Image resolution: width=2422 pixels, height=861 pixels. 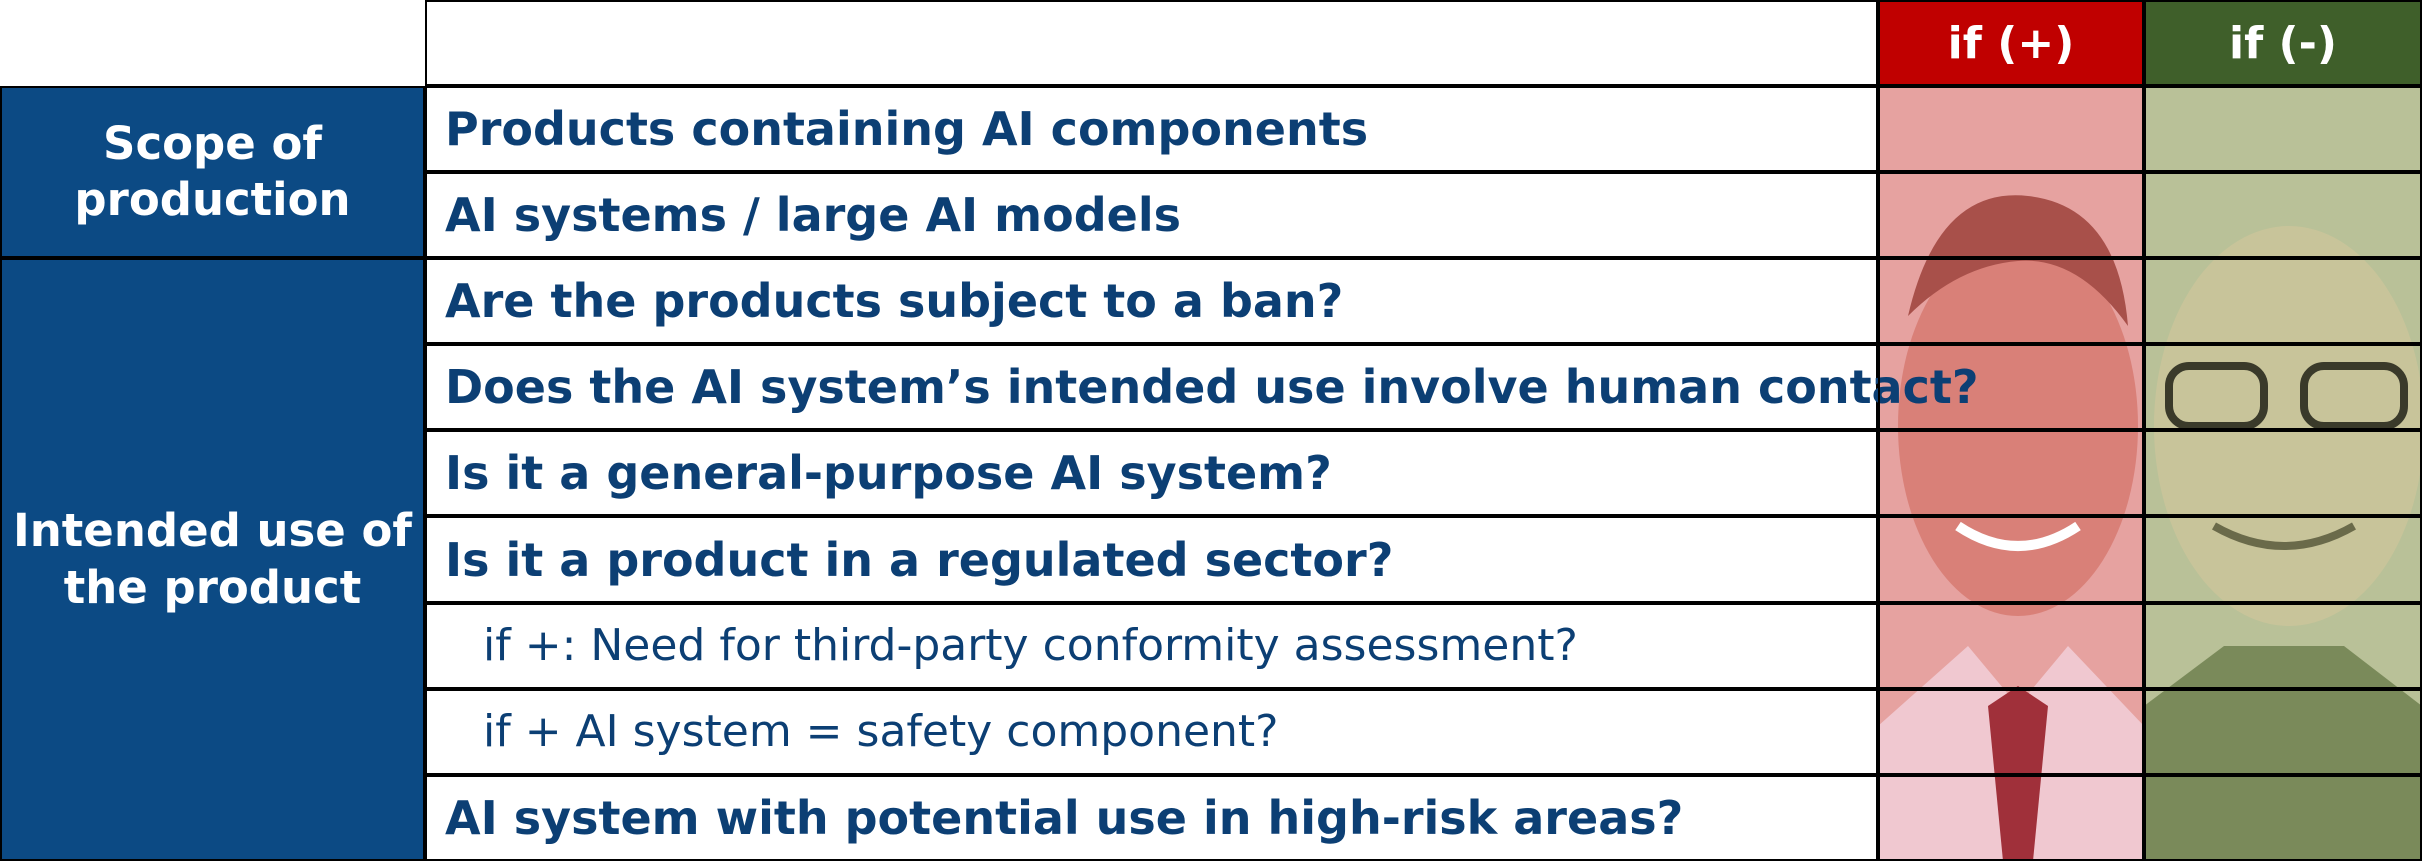 I want to click on question: Are the products subject to a ban?, so click(x=1151, y=301).